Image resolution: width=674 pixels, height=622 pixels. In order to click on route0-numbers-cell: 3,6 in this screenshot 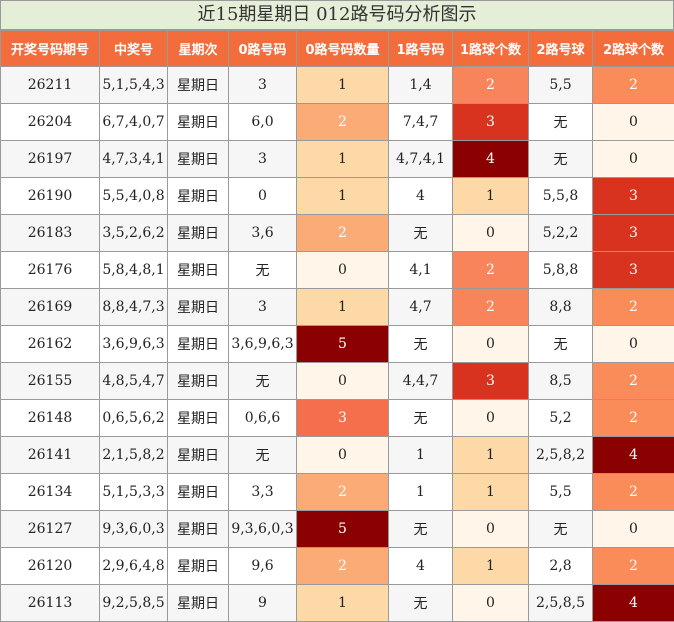, I will do `click(263, 233)`.